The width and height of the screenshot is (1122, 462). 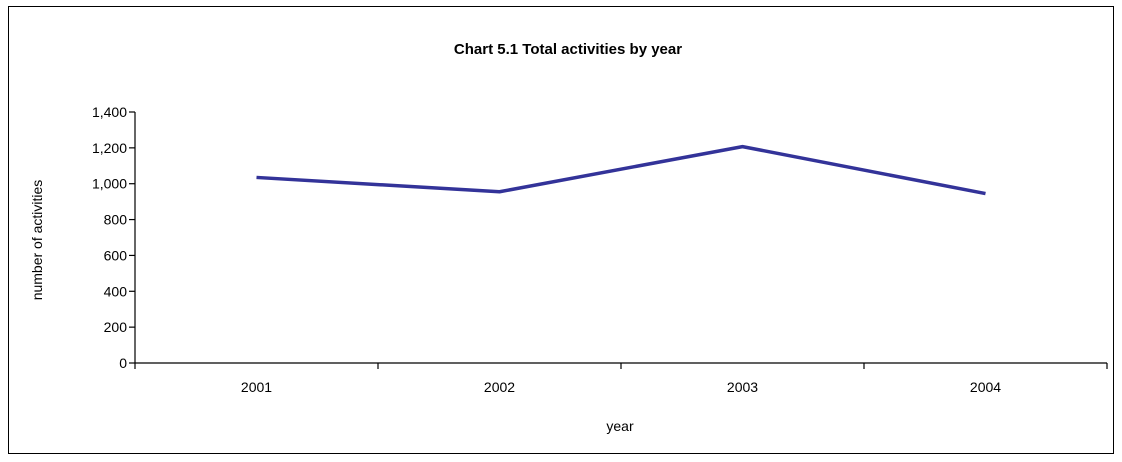 I want to click on y-axis-label: number of activities, so click(x=37, y=240).